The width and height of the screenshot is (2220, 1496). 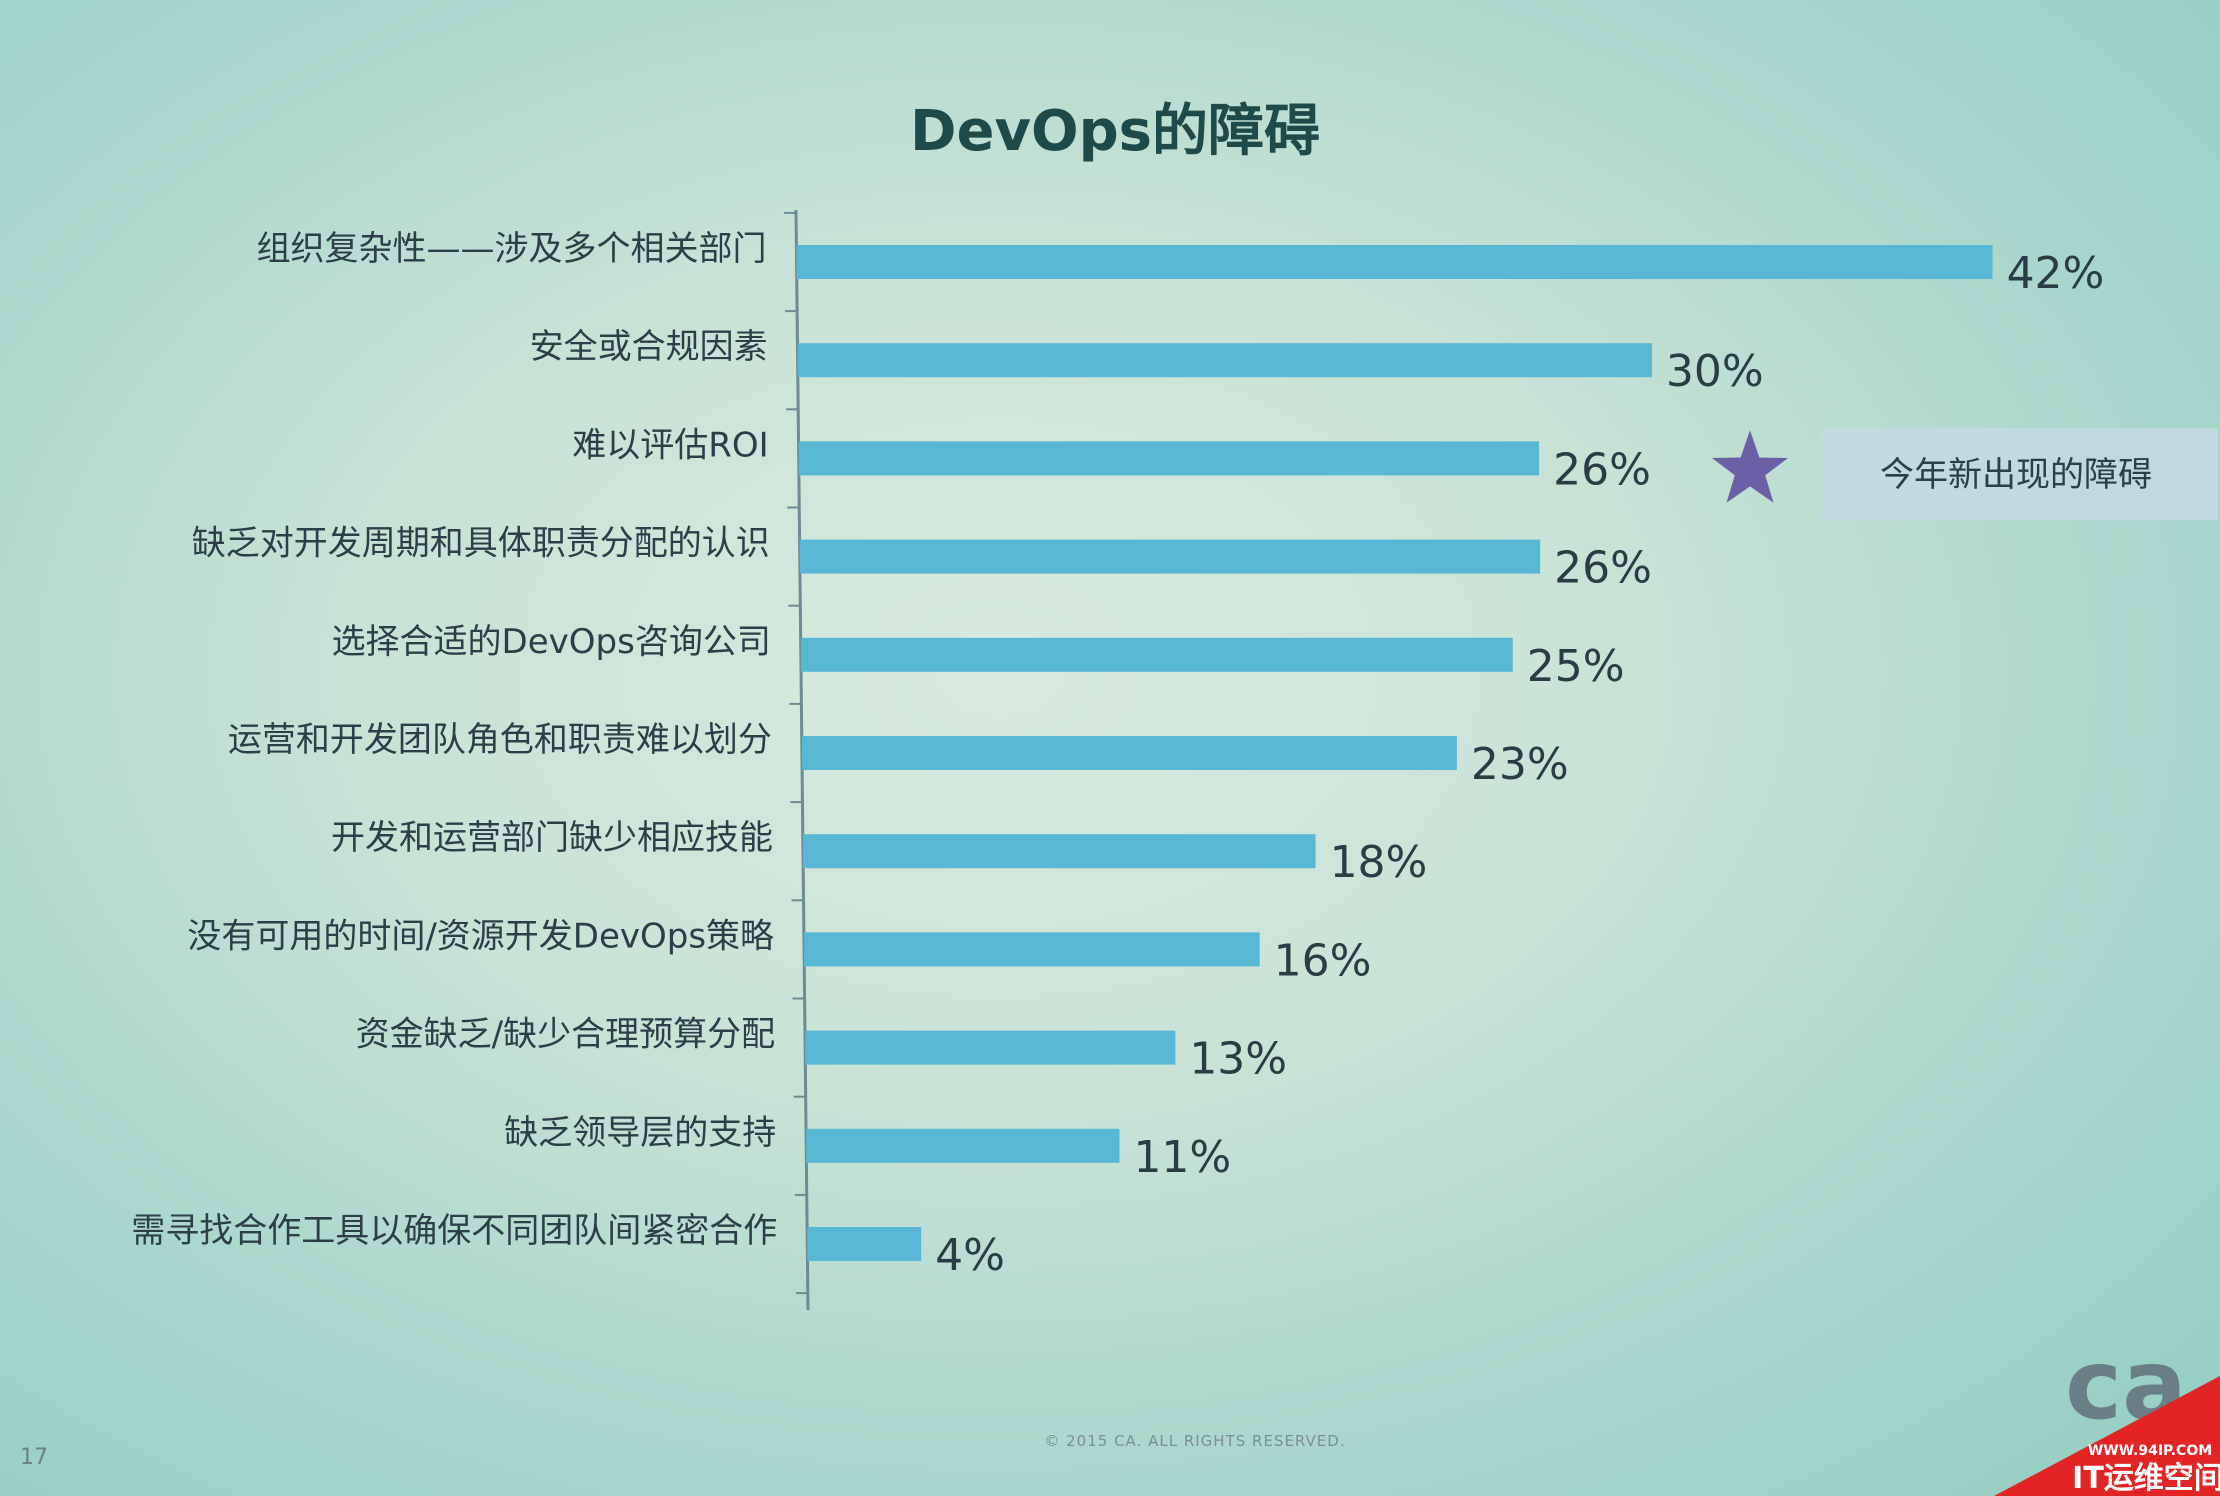 I want to click on watermark-text: IT运维空间, so click(x=2146, y=1478).